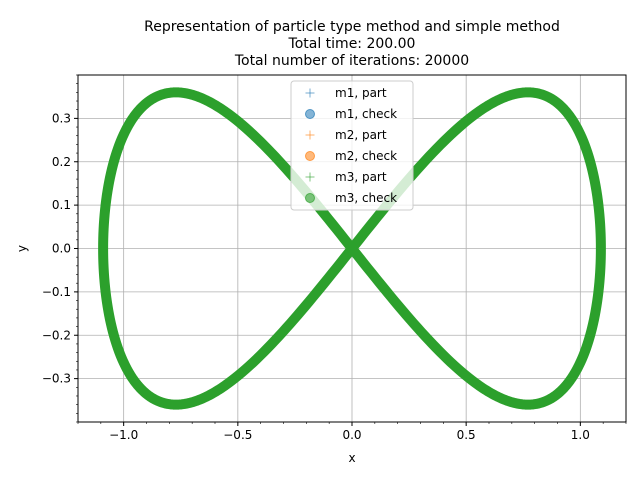 The height and width of the screenshot is (480, 640). Describe the element at coordinates (361, 135) in the screenshot. I see `legend-label-2: m2, part` at that location.